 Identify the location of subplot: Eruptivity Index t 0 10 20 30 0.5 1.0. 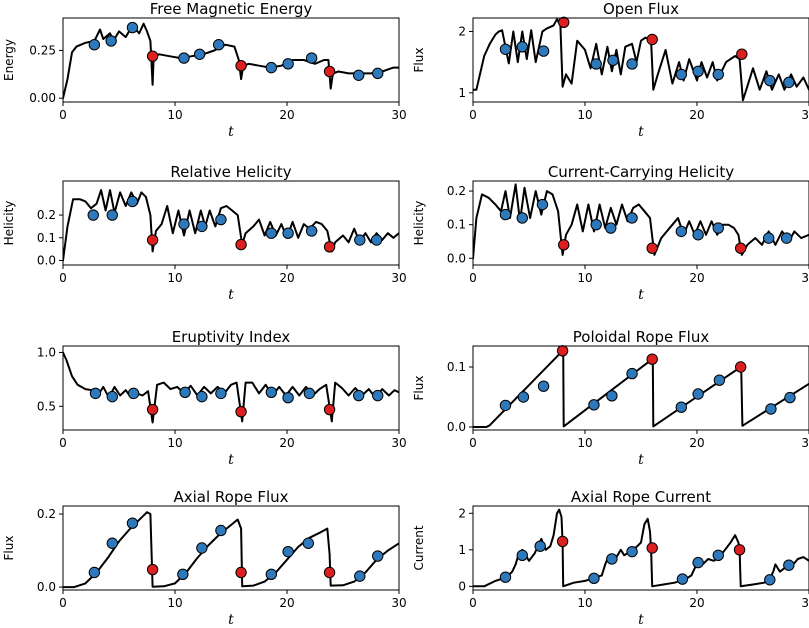
(222, 398).